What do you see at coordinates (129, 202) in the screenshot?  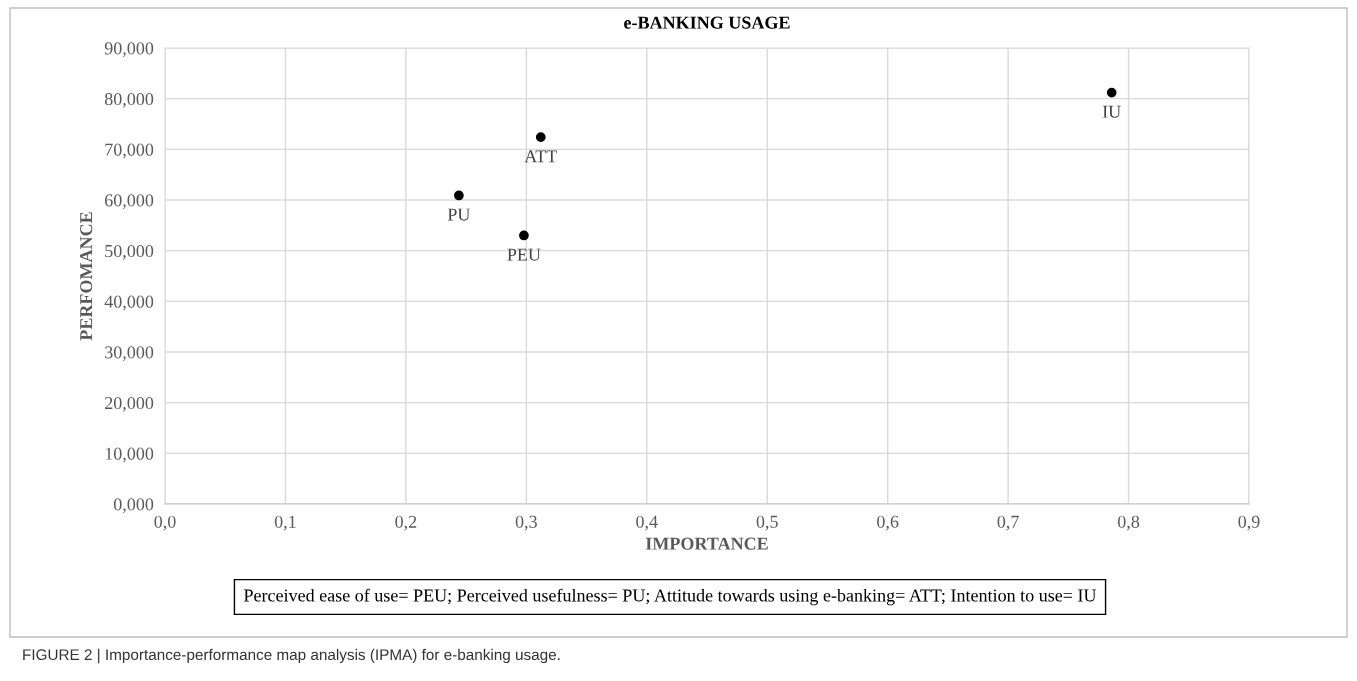 I see `y-tick-label: 60,000` at bounding box center [129, 202].